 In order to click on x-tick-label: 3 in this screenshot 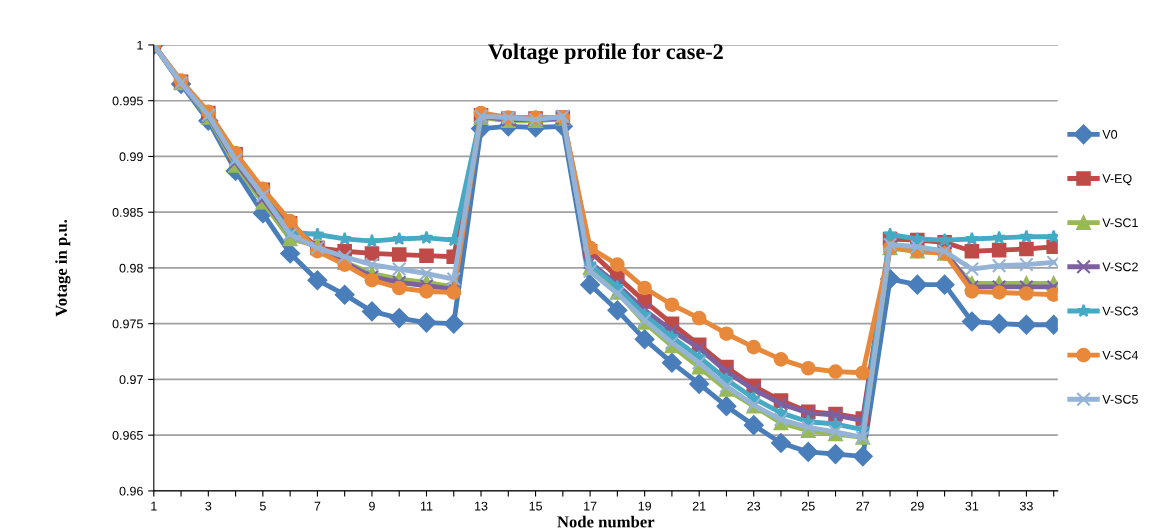, I will do `click(208, 506)`.